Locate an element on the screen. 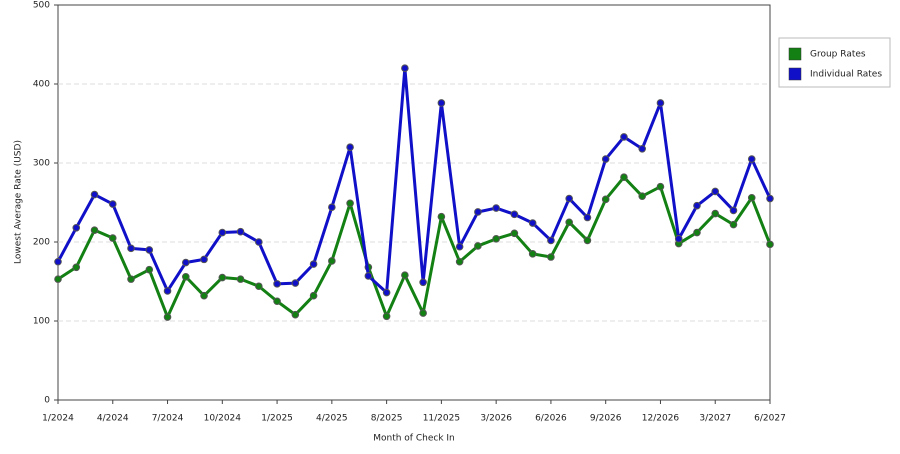 The width and height of the screenshot is (900, 454). x-tick-label: 6/2026 is located at coordinates (551, 419).